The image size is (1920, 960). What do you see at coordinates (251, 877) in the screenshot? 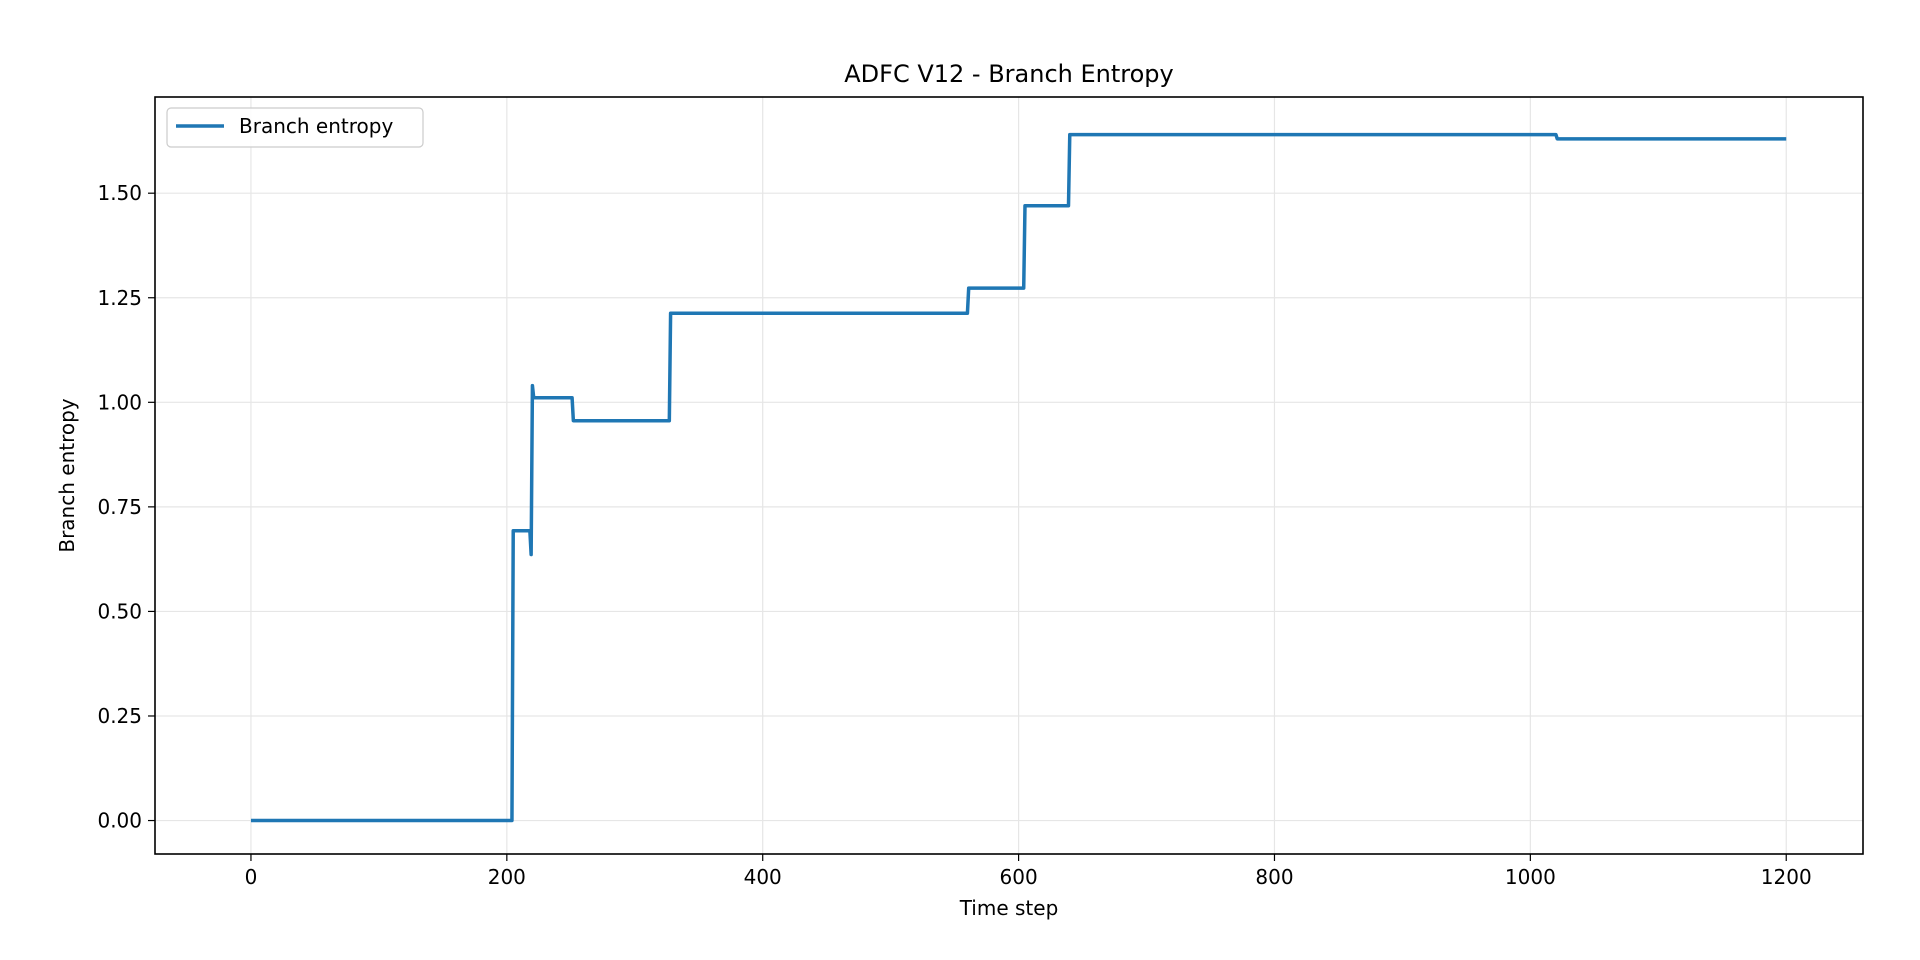
I see `x-tick-label: 0` at bounding box center [251, 877].